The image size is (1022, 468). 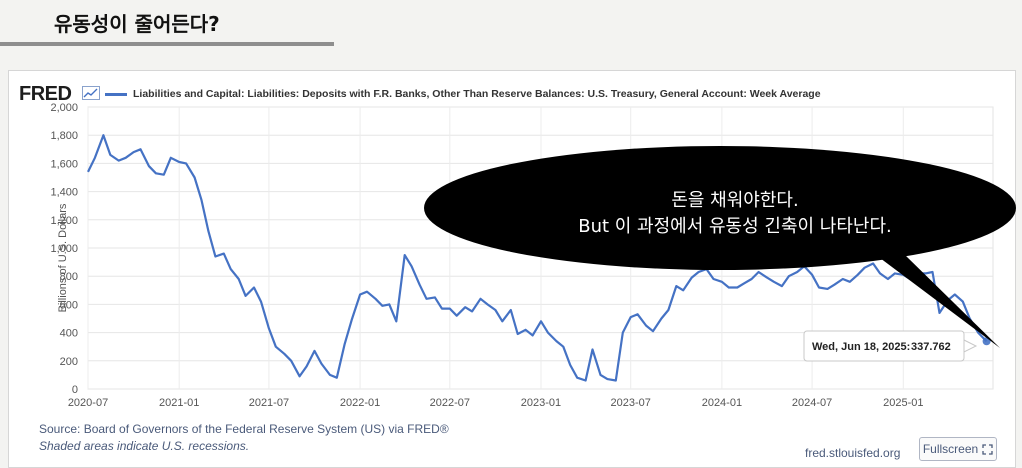 I want to click on x-tick-label: 2021-01, so click(x=179, y=403).